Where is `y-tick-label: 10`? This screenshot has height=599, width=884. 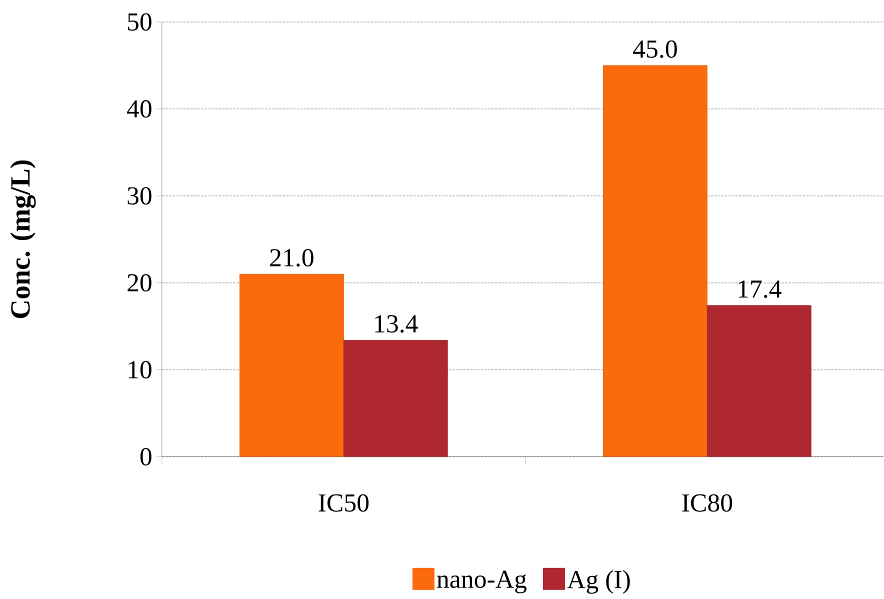
y-tick-label: 10 is located at coordinates (140, 370).